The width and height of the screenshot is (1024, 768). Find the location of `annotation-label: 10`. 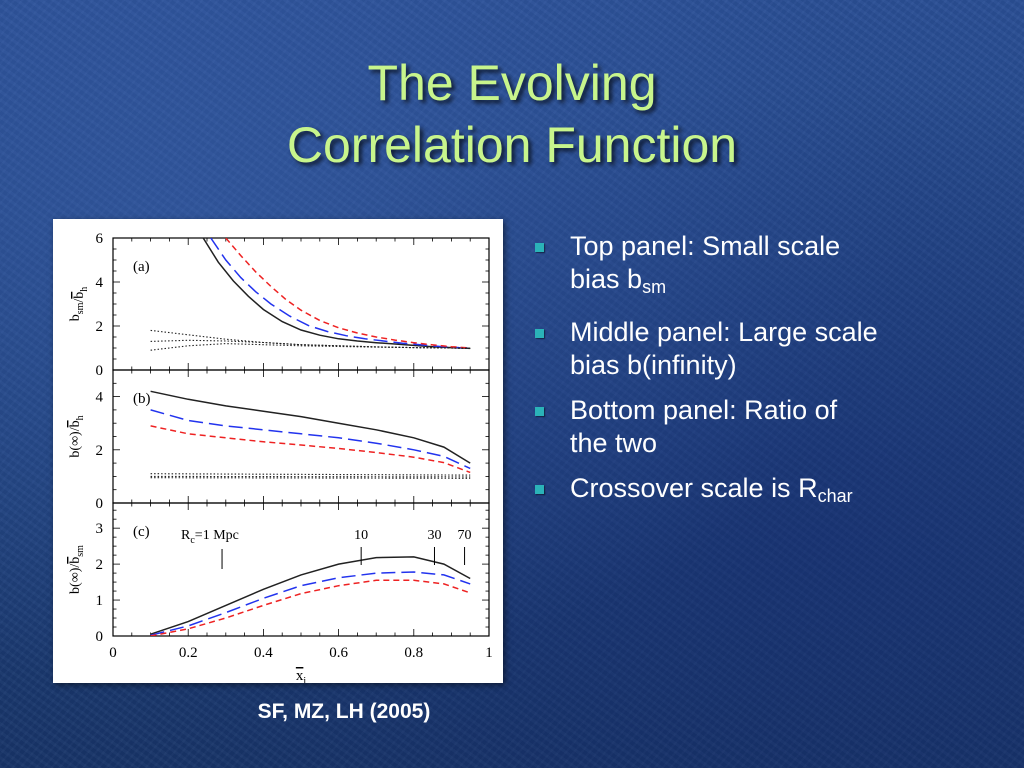

annotation-label: 10 is located at coordinates (361, 535).